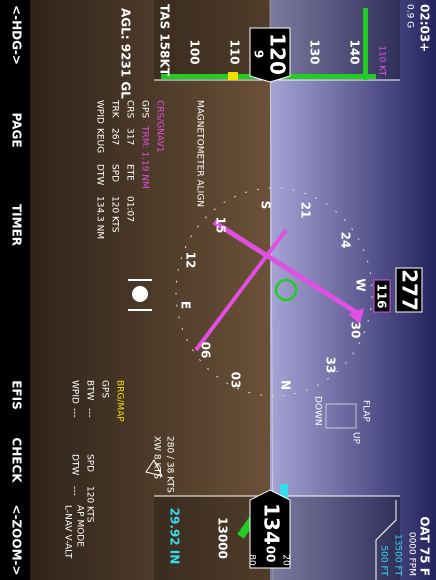 The image size is (436, 580). What do you see at coordinates (195, 51) in the screenshot?
I see `speed-tick-label: 100` at bounding box center [195, 51].